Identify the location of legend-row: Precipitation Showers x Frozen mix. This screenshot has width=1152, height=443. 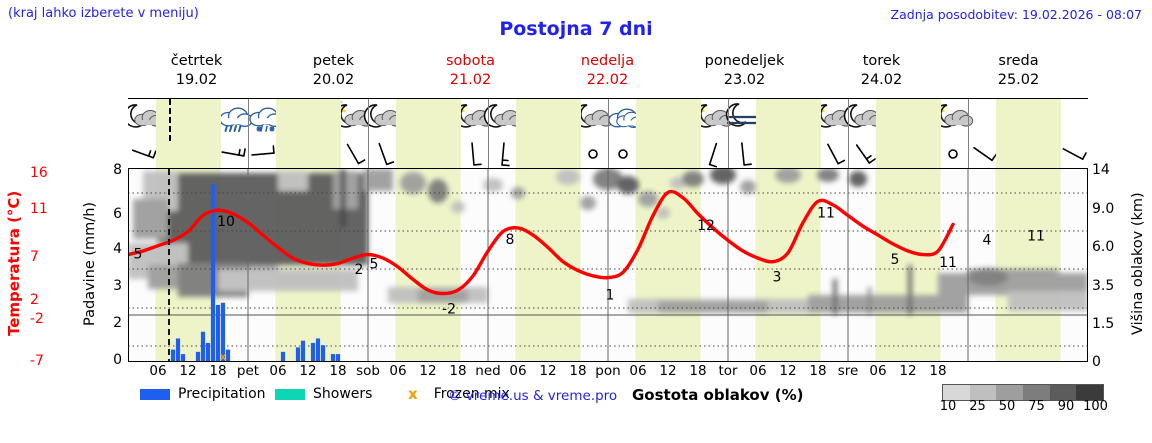
(640, 399).